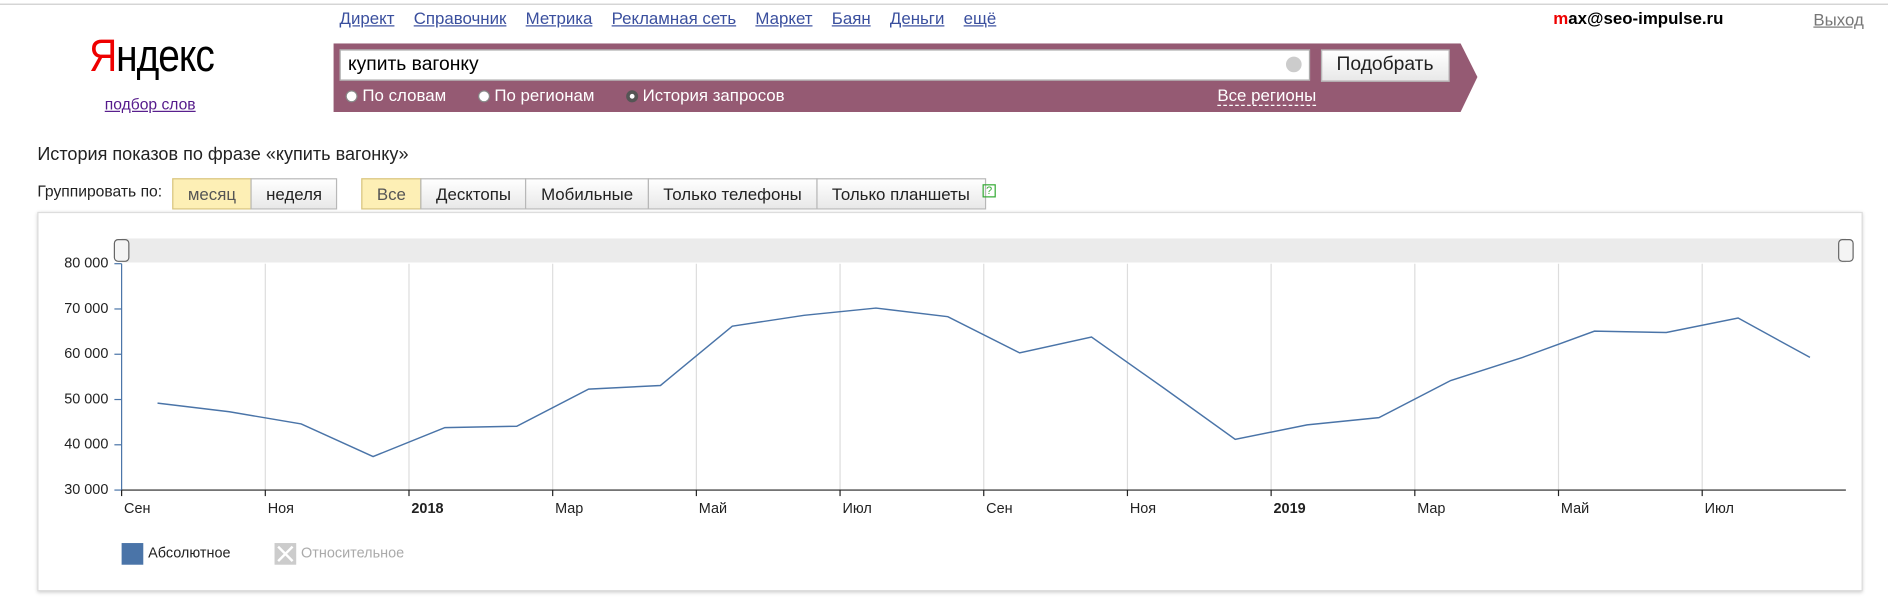 Image resolution: width=1888 pixels, height=609 pixels. What do you see at coordinates (103, 56) in the screenshot?
I see `logo-first: Я` at bounding box center [103, 56].